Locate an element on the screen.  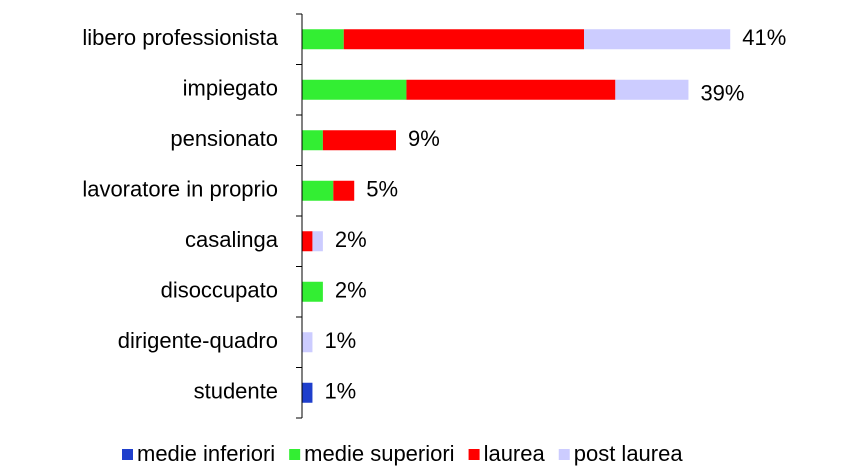
category-label: pensionato is located at coordinates (224, 138).